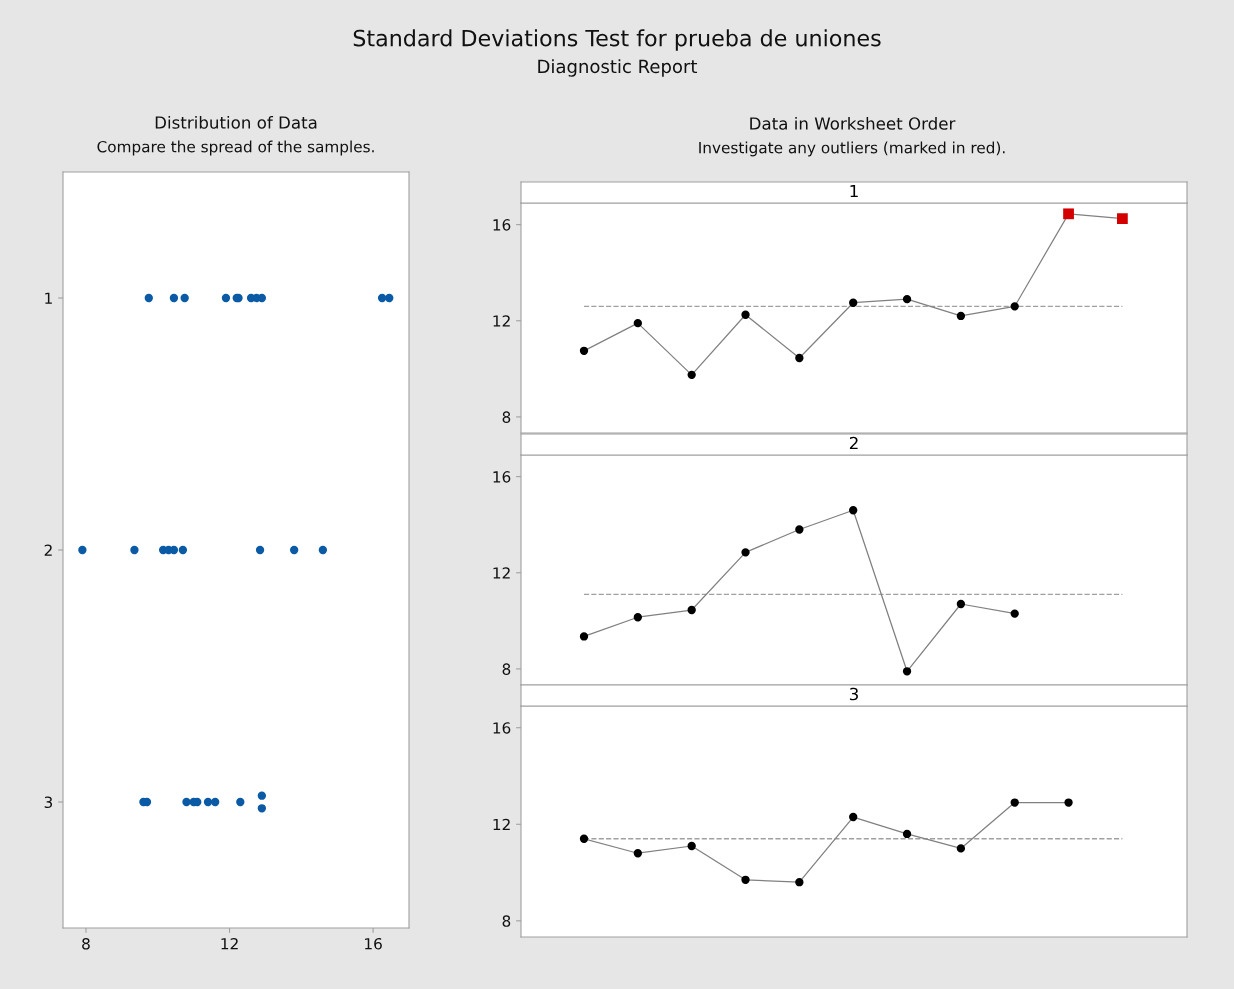  I want to click on chart-subtitle: Compare the spread of the samples., so click(235, 148).